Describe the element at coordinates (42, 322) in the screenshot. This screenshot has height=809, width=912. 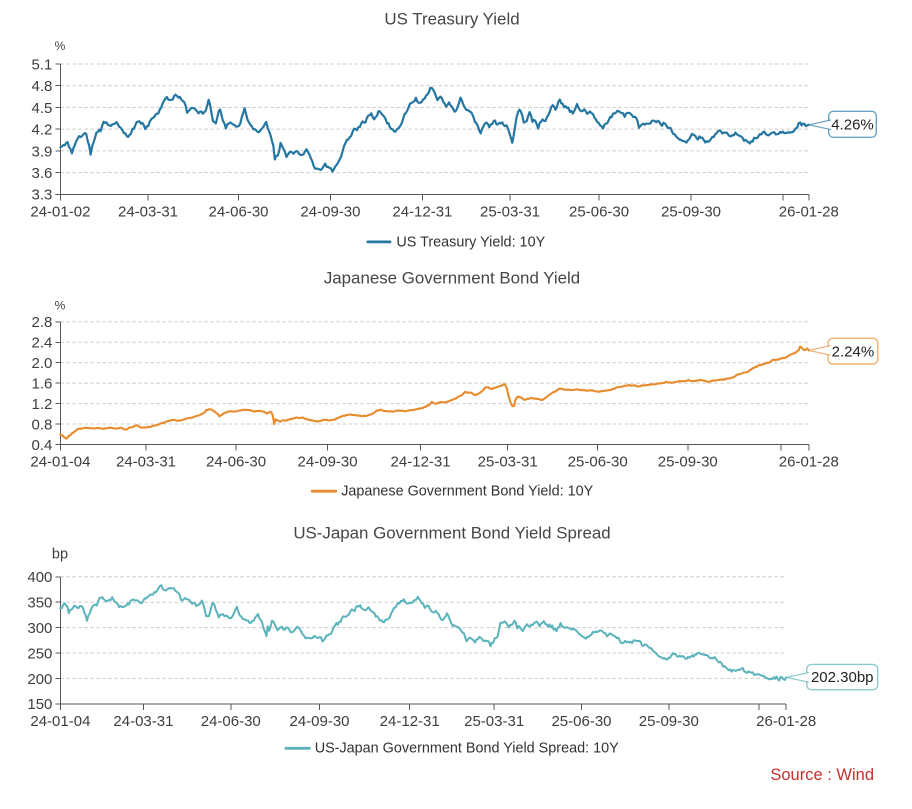
I see `svg-text: 2.8` at that location.